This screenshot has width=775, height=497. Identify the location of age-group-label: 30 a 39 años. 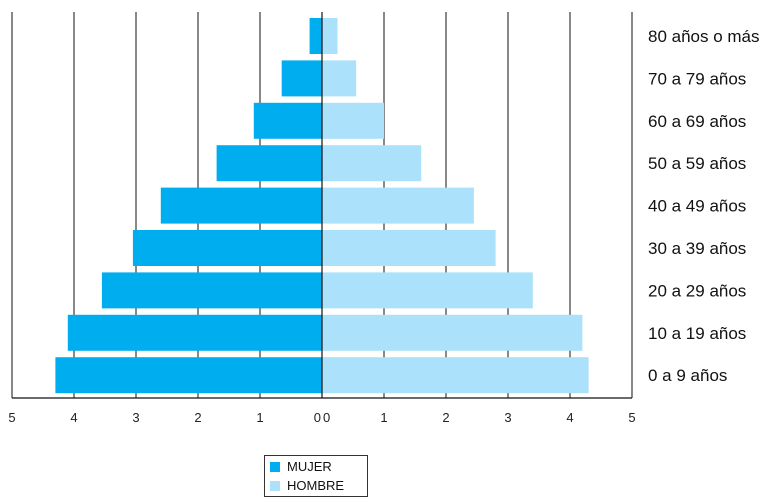
(697, 248).